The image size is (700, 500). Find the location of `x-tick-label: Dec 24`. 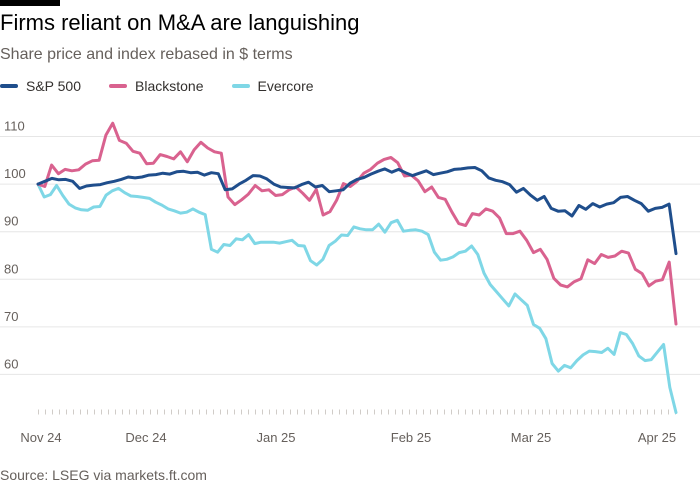

x-tick-label: Dec 24 is located at coordinates (145, 437).